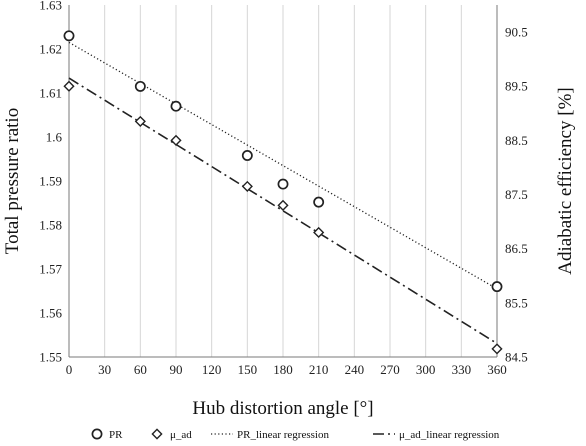 This screenshot has height=446, width=586. Describe the element at coordinates (50, 225) in the screenshot. I see `y-tick-label: 1.58` at that location.